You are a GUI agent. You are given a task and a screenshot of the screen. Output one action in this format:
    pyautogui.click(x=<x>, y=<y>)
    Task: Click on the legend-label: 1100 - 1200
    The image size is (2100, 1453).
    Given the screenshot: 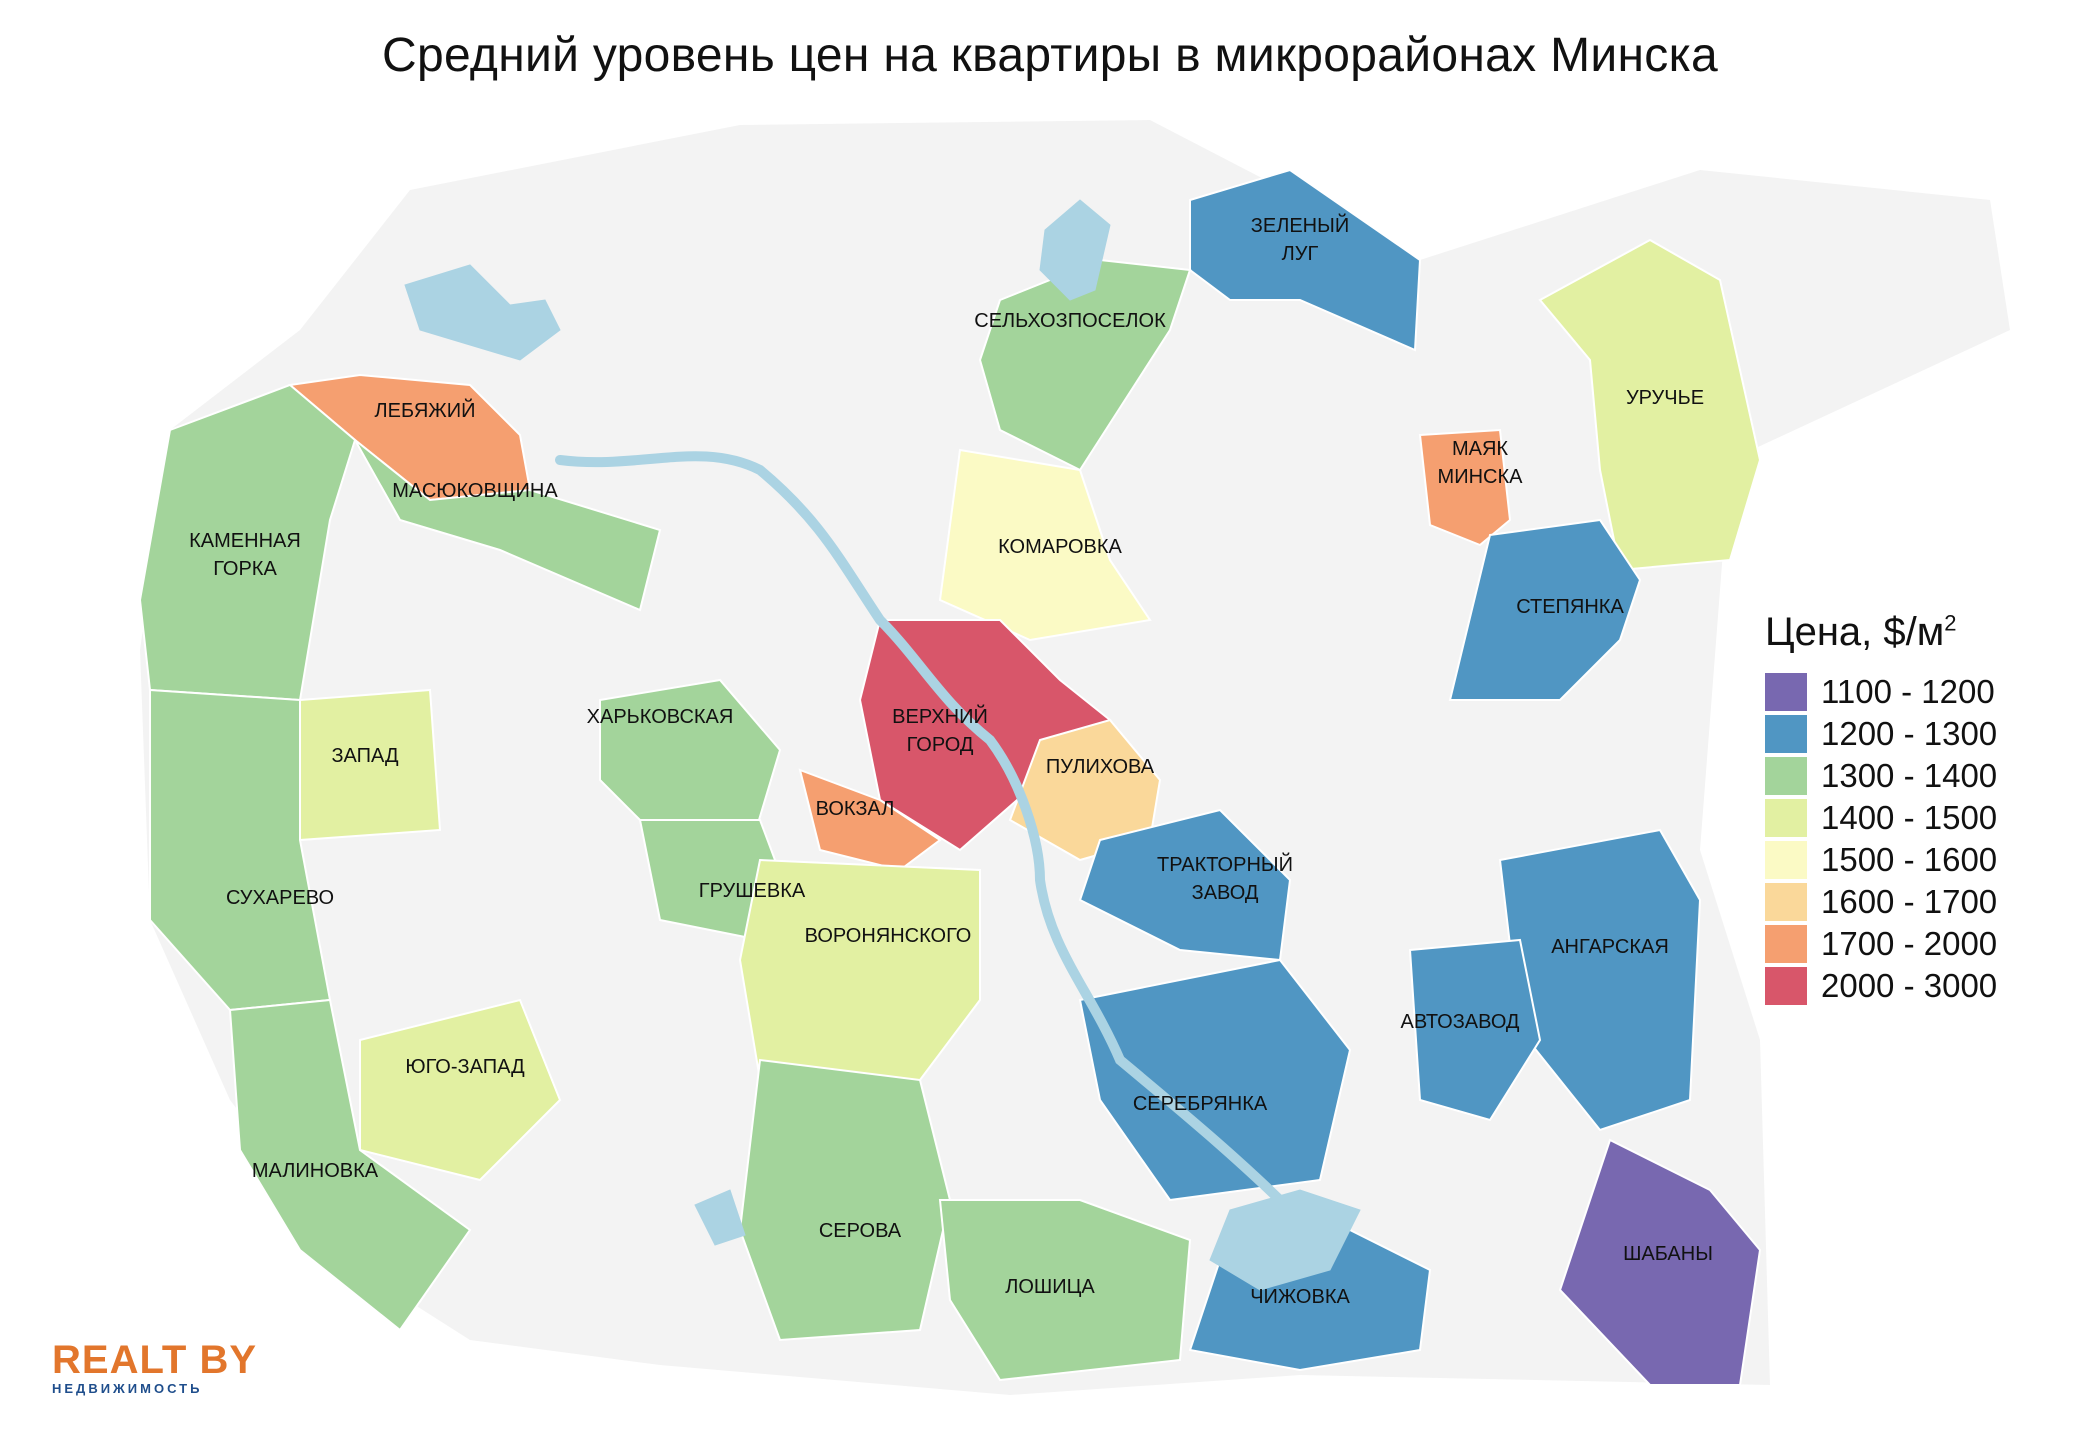 What is the action you would take?
    pyautogui.click(x=1908, y=691)
    